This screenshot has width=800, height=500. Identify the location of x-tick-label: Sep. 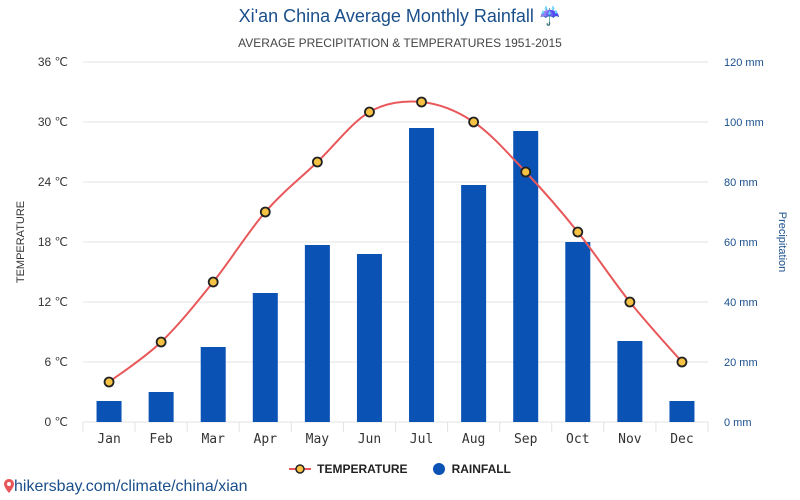
(526, 439).